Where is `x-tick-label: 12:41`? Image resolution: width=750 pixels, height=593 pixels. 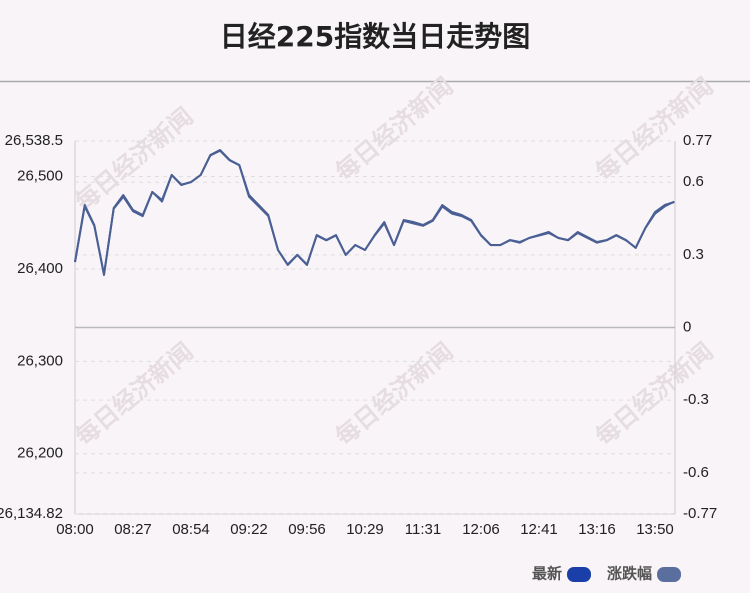
x-tick-label: 12:41 is located at coordinates (539, 529).